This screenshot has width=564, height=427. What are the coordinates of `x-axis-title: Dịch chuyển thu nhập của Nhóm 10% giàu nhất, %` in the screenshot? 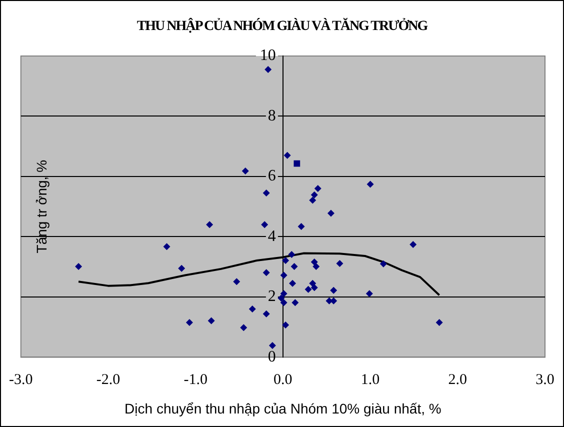 It's located at (283, 408).